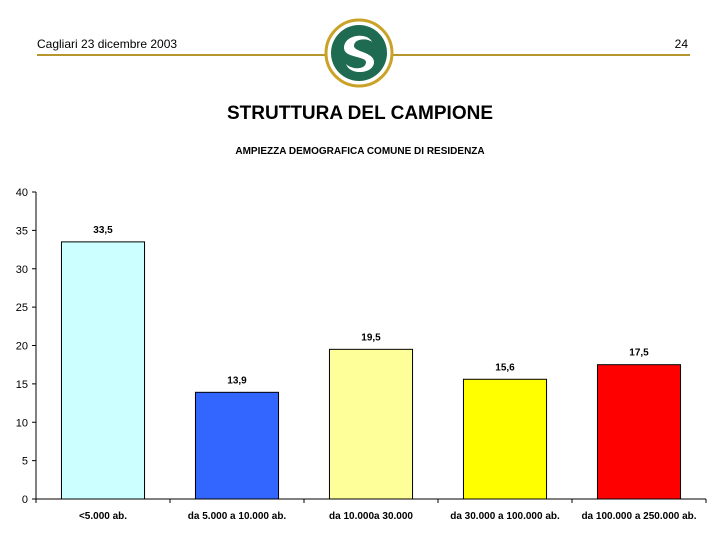  I want to click on data-label: 15,6, so click(505, 367).